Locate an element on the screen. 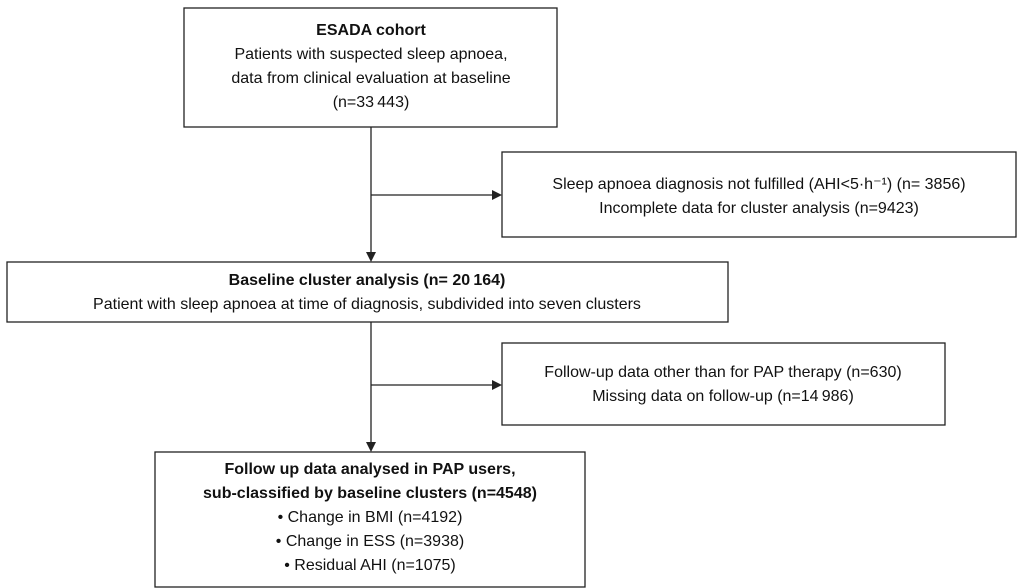 The image size is (1022, 588). box-text: • Change in BMI (n=4192) is located at coordinates (370, 517).